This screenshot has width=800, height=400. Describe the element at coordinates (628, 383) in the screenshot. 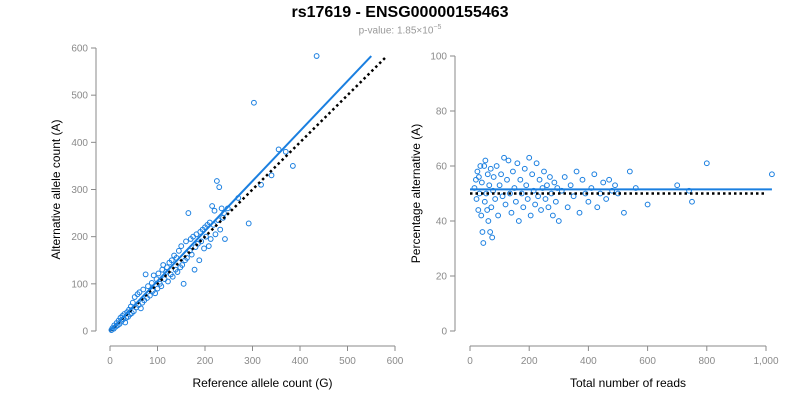

I see `x-axis-label: Total number of reads` at that location.